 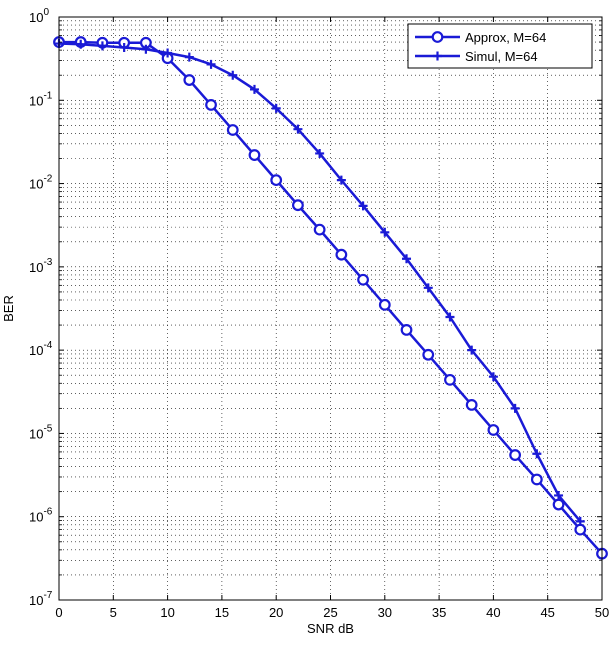 I want to click on y-tick-label: 10⁻², so click(x=41, y=183).